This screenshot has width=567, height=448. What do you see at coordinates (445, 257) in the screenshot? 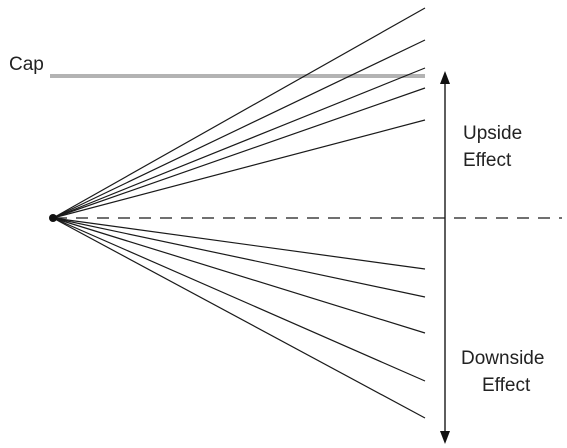
I see `effect-range-arrow` at bounding box center [445, 257].